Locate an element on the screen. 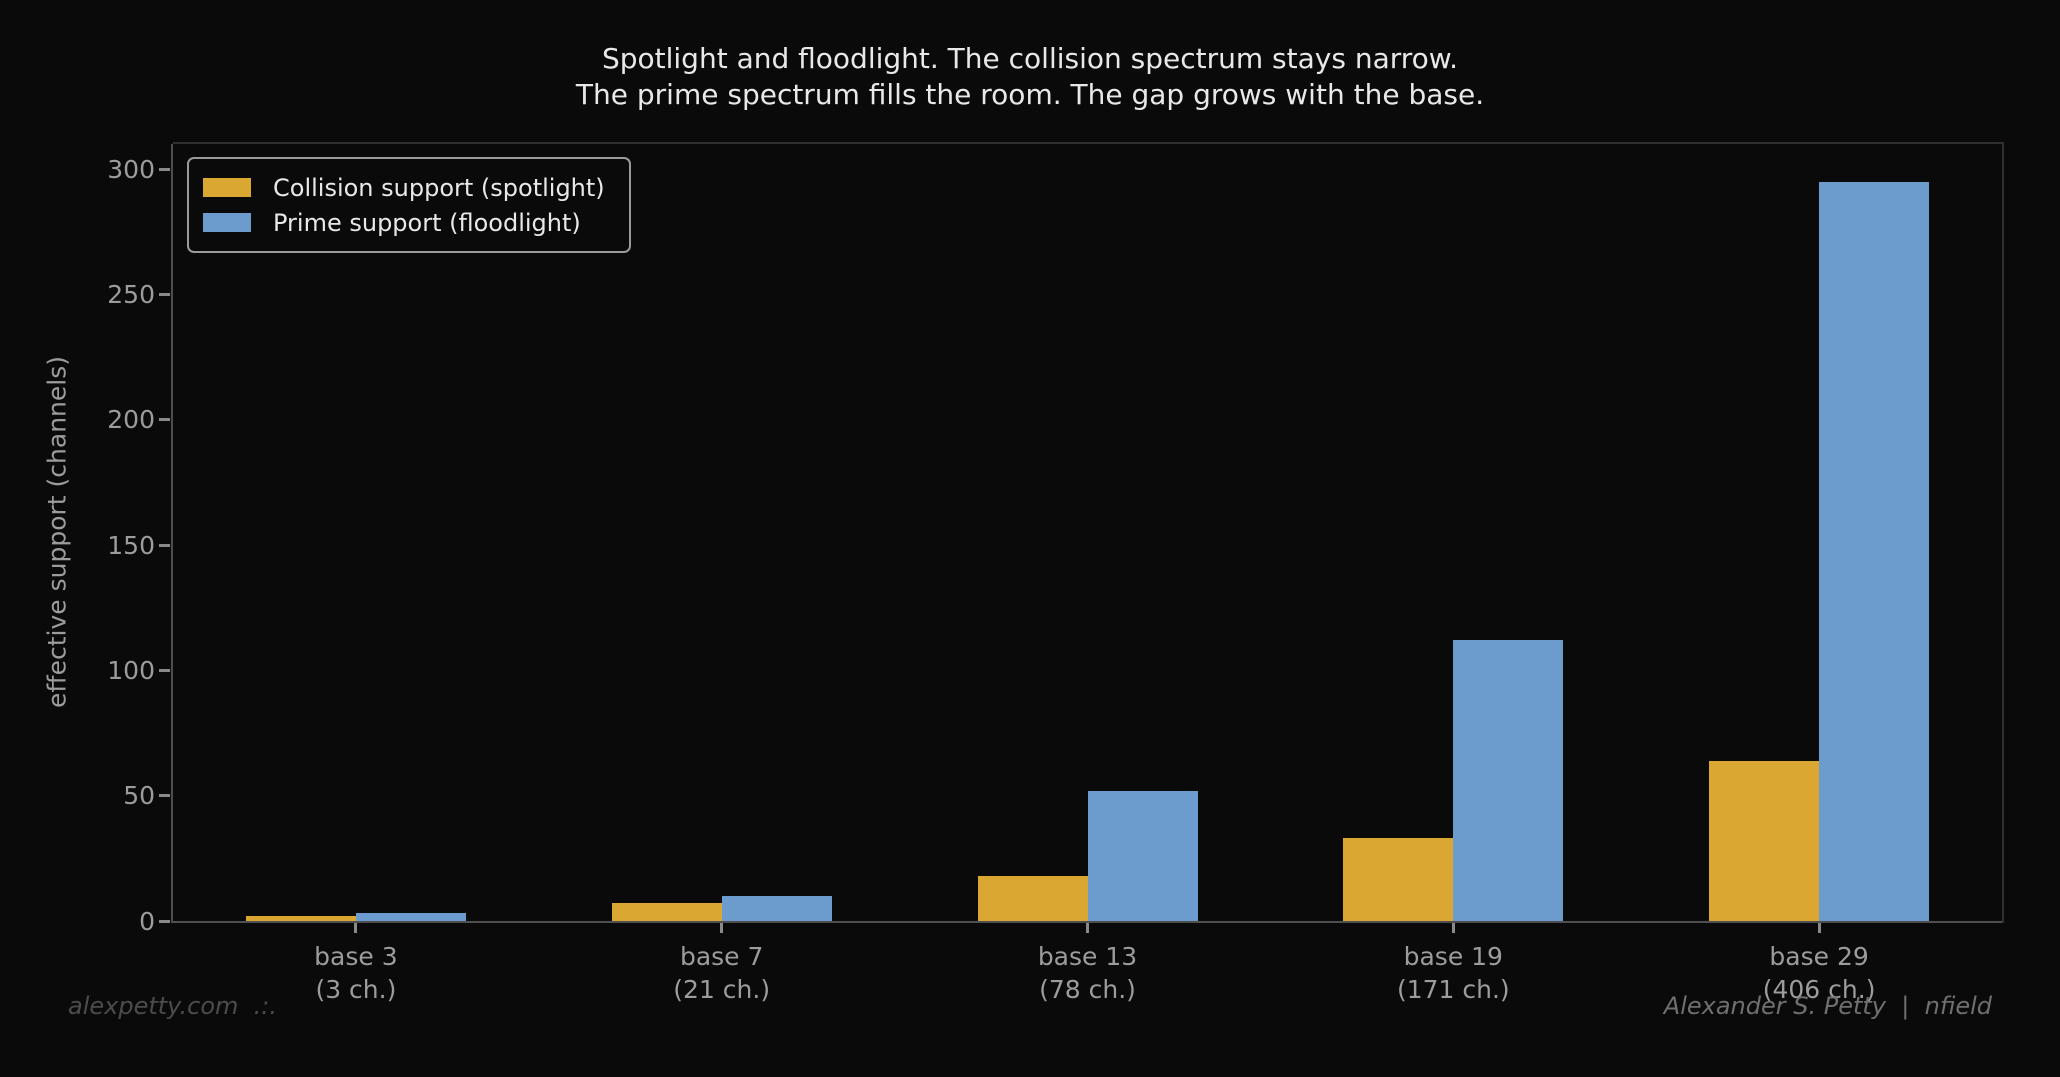  x-tick-label-base-7: base 7 (21 ch.) is located at coordinates (722, 973).